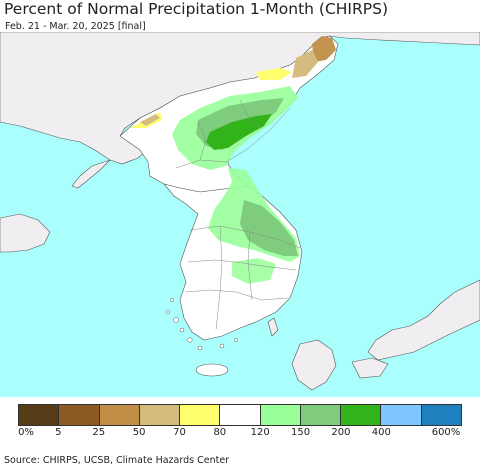  I want to click on legend-tick-label: 80, so click(220, 432).